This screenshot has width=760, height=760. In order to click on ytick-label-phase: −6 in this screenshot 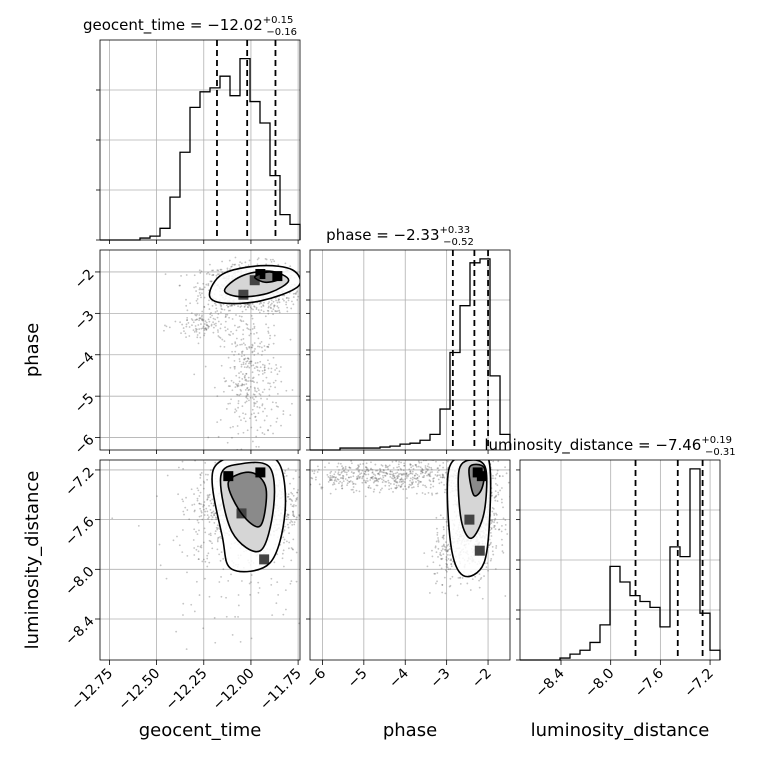, I will do `click(85, 445)`.